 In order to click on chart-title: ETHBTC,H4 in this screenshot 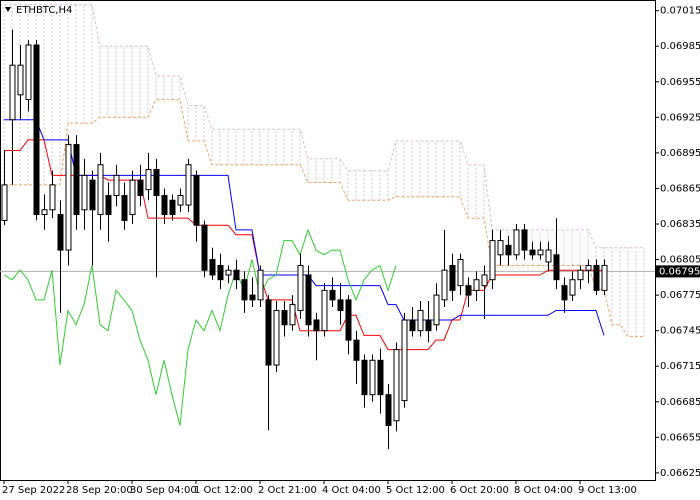, I will do `click(44, 10)`.